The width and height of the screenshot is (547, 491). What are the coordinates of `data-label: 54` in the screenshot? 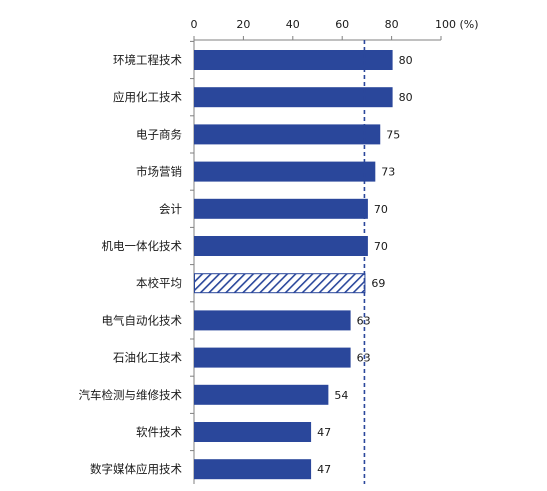 It's located at (341, 395).